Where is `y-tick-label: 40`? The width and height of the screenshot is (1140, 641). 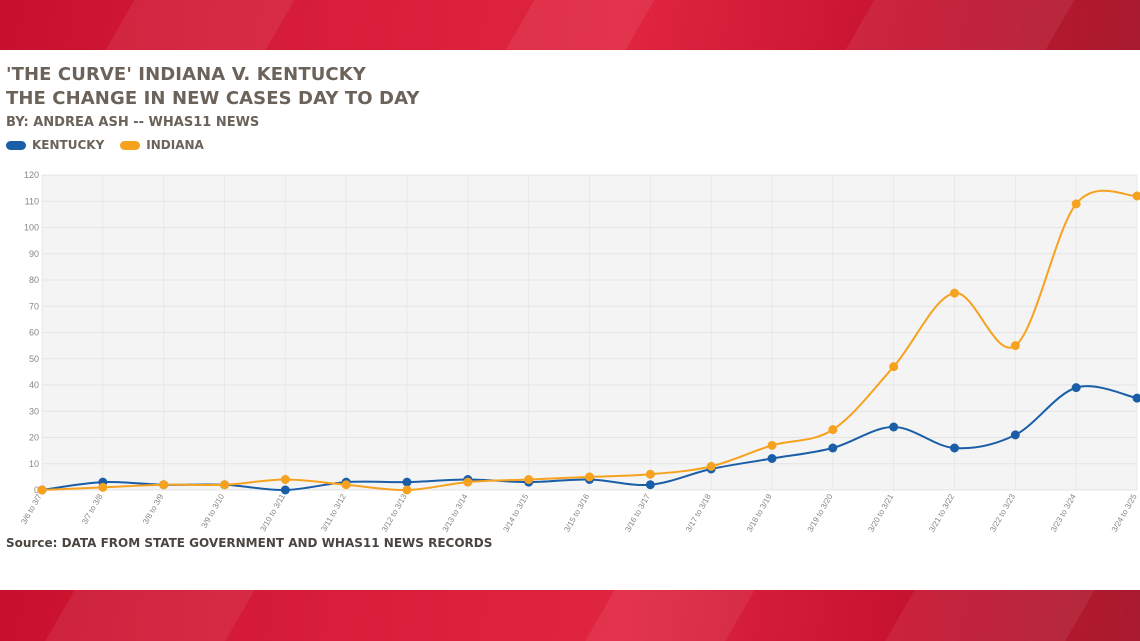
y-tick-label: 40 is located at coordinates (34, 385).